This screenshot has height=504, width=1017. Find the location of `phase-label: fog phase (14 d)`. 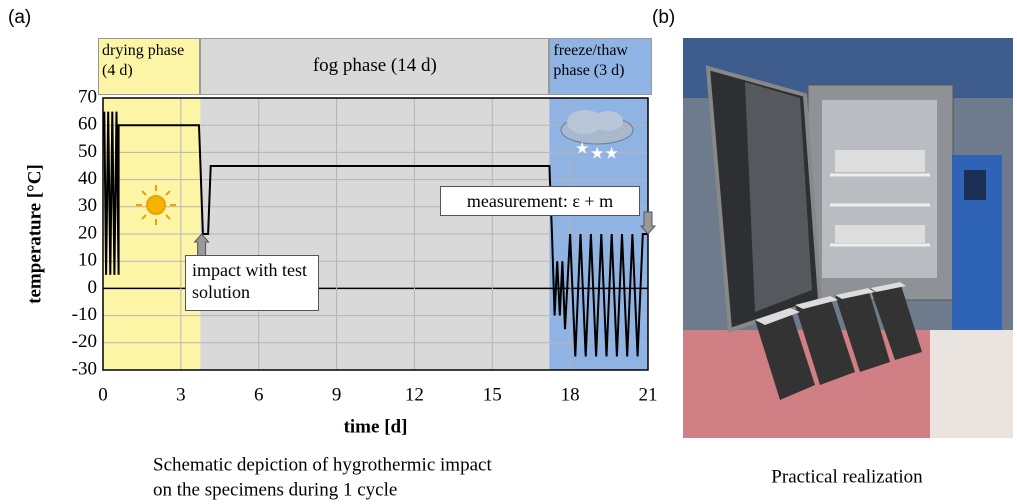

phase-label: fog phase (14 d) is located at coordinates (375, 66).